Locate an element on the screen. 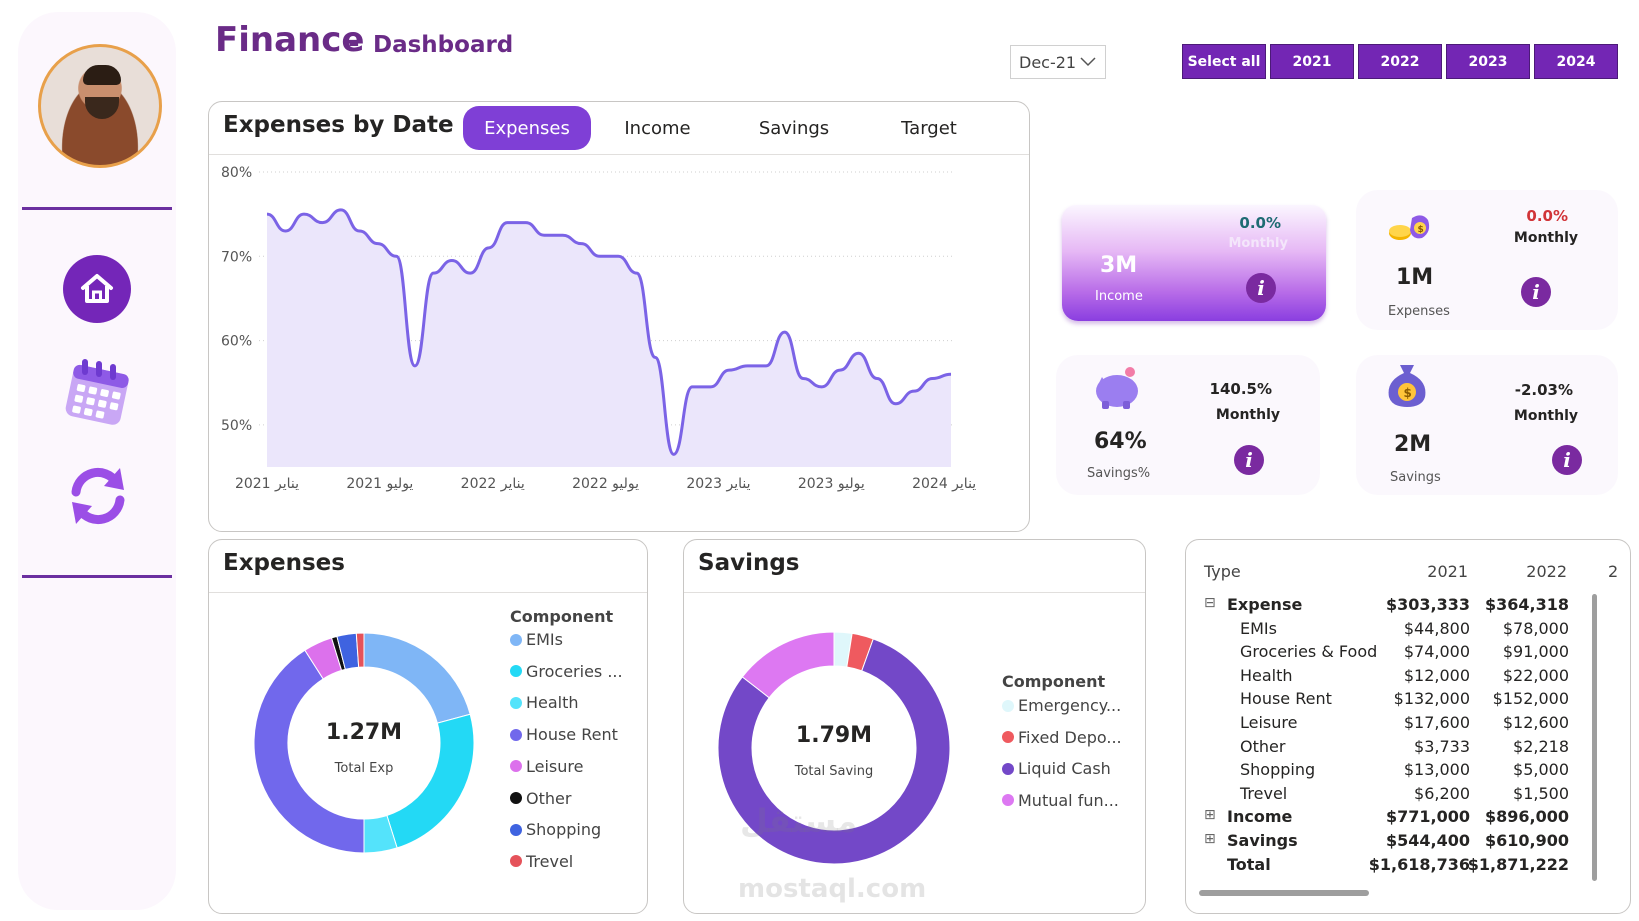 Image resolution: width=1639 pixels, height=921 pixels. year-2022-button: 2022 is located at coordinates (1400, 61).